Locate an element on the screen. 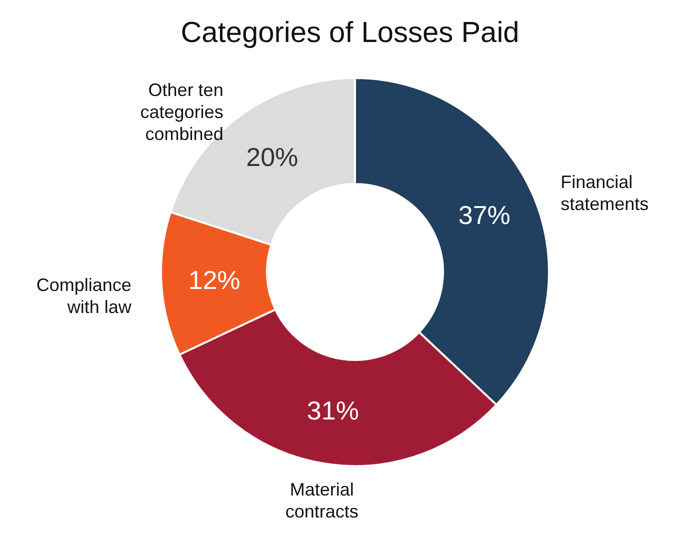 Image resolution: width=700 pixels, height=536 pixels. chart-title: Categories of Losses Paid is located at coordinates (350, 33).